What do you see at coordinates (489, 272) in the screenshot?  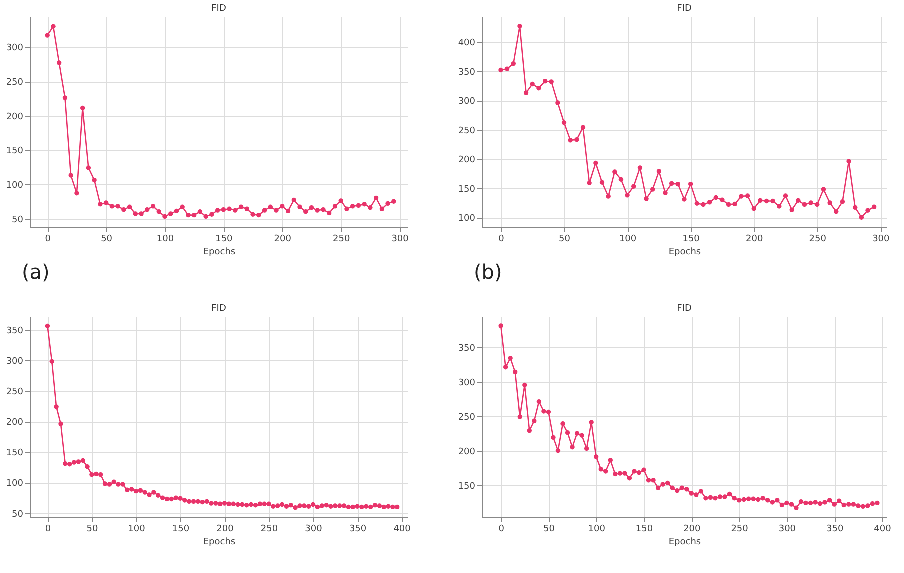 I see `text: (b)` at bounding box center [489, 272].